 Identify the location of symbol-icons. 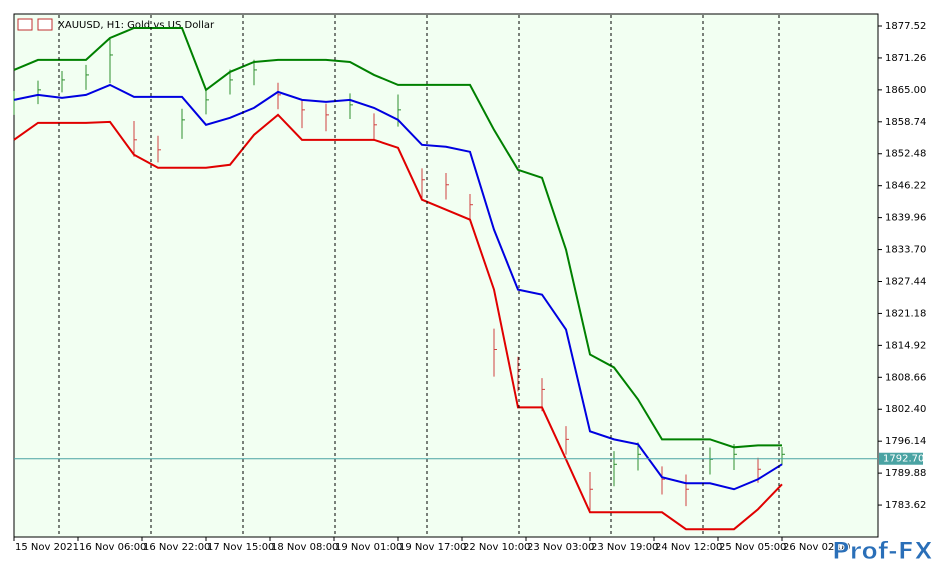
(35, 24).